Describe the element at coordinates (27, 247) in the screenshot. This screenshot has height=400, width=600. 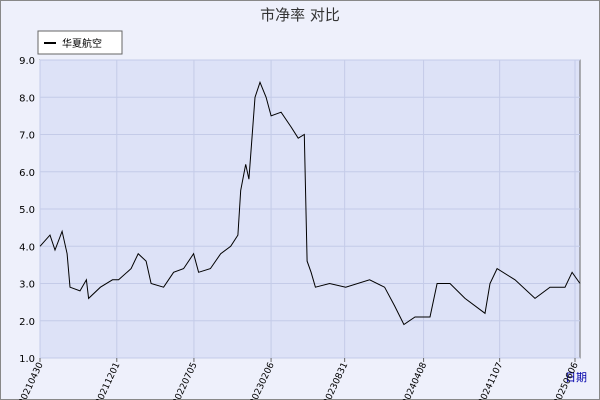
I see `y-tick-label: 4.0` at that location.